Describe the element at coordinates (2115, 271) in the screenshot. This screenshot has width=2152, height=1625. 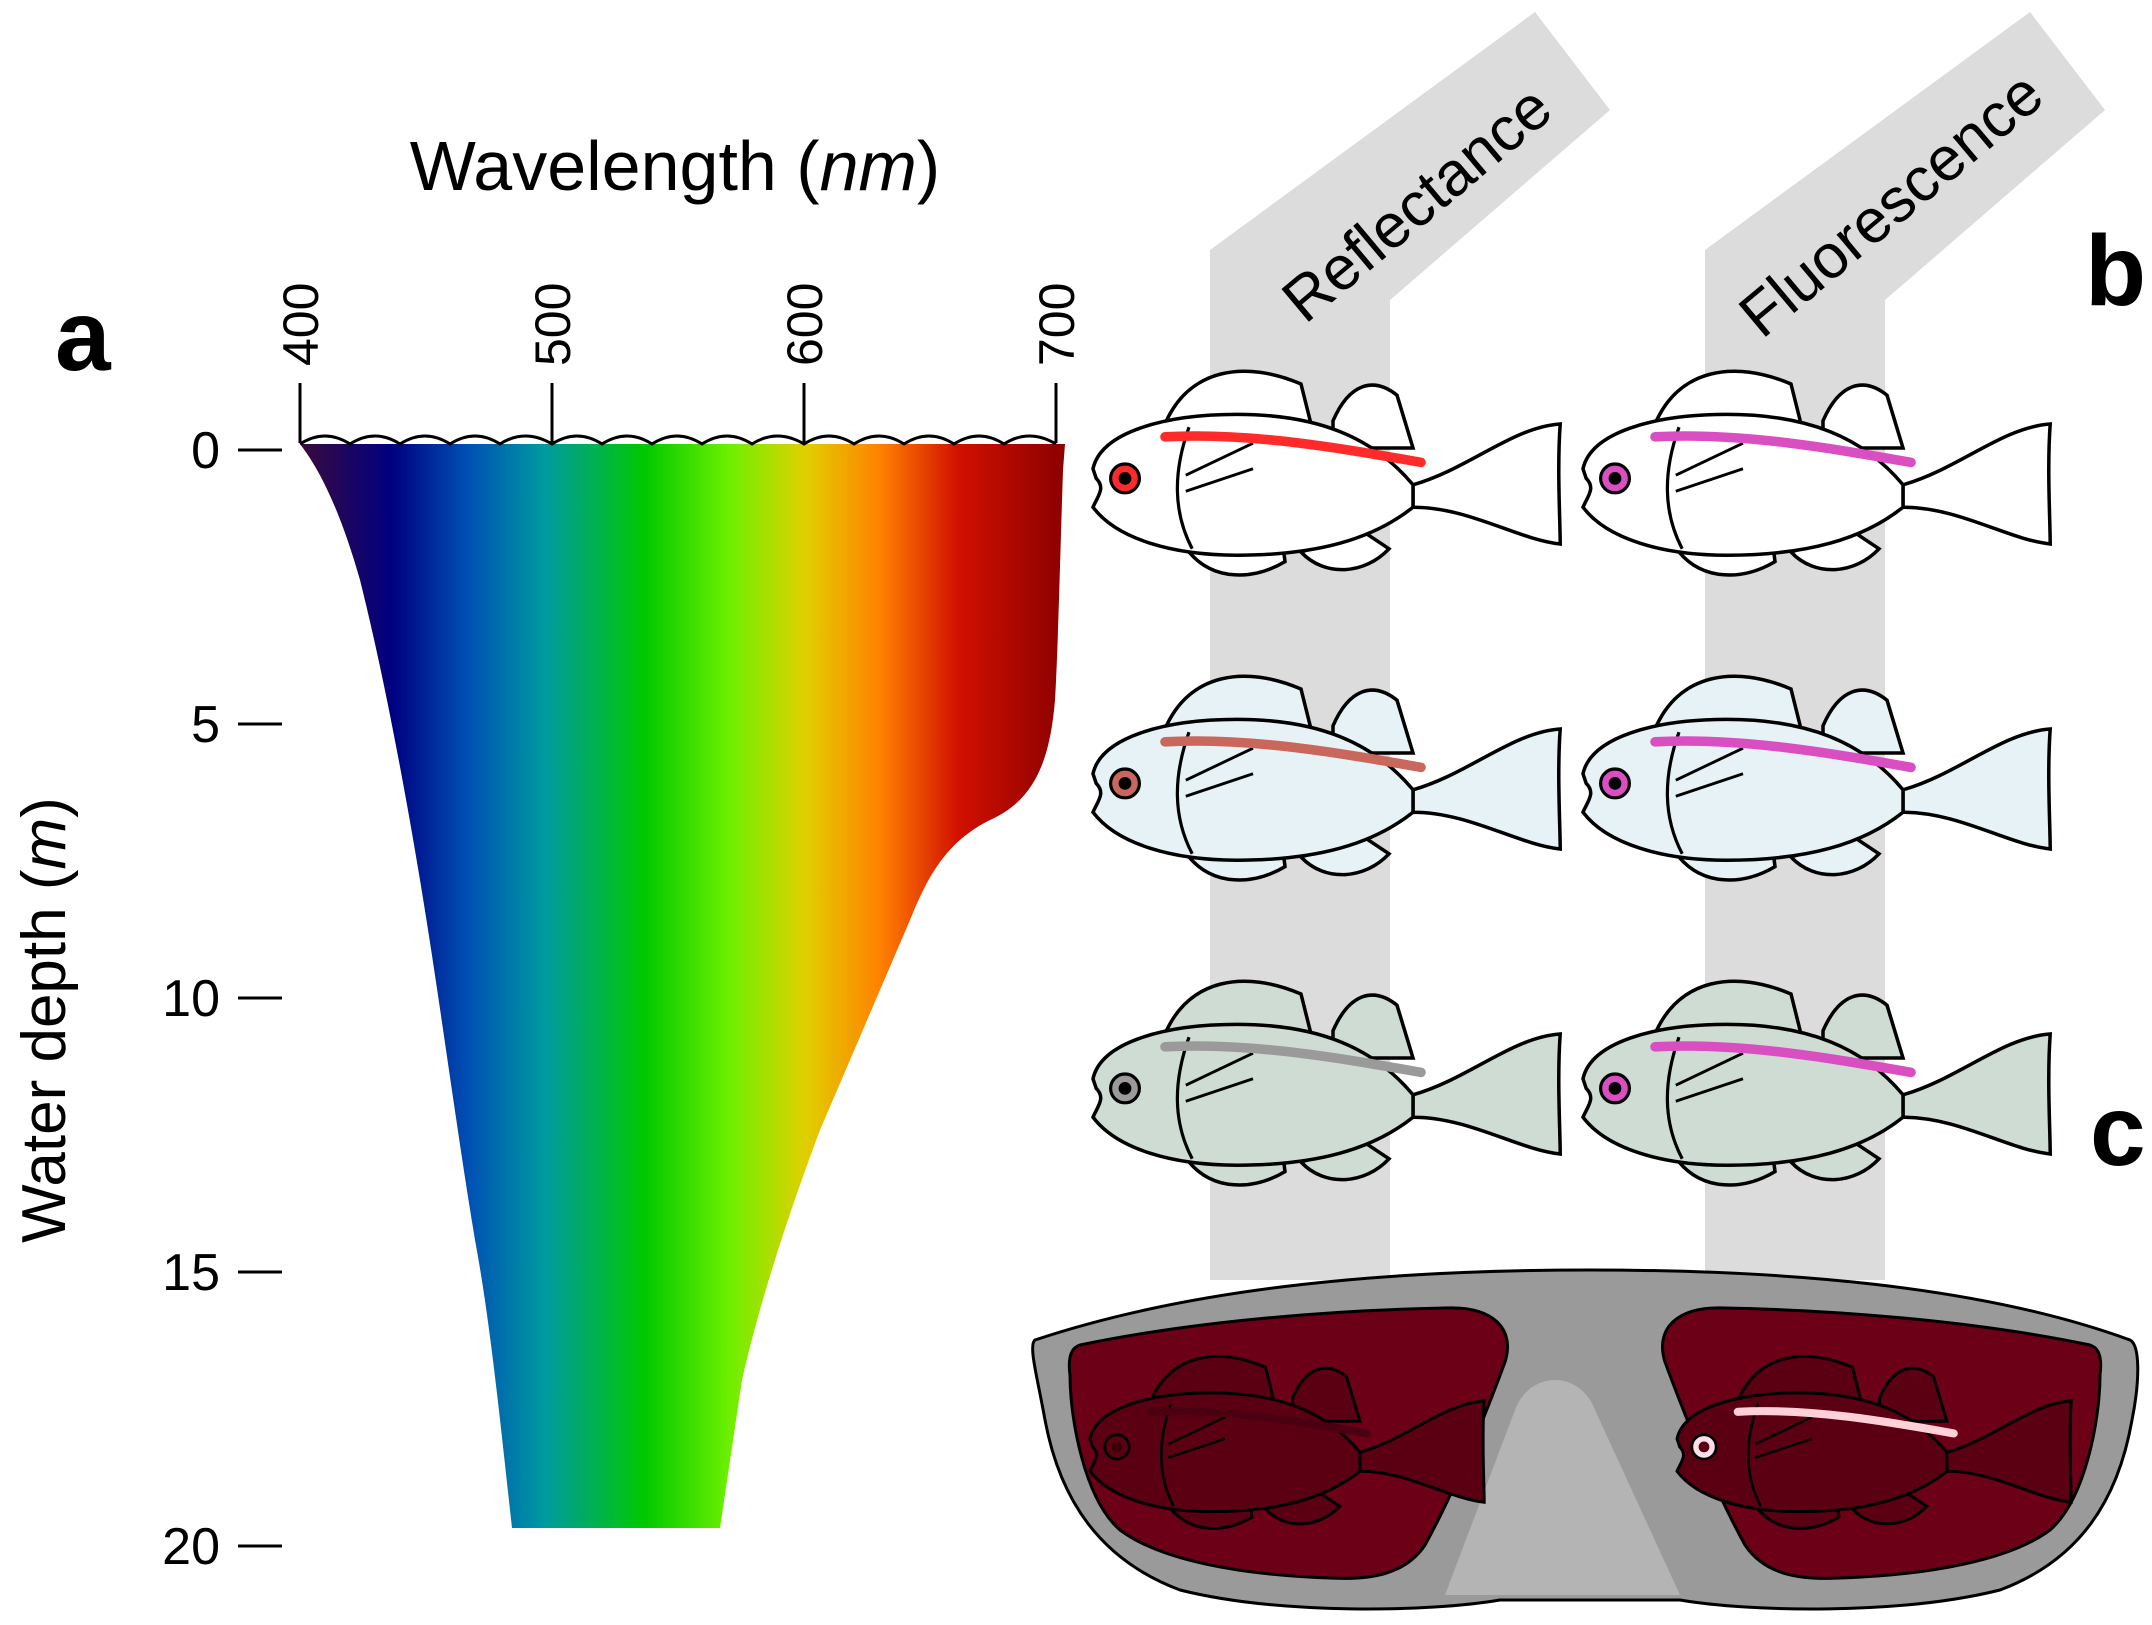
I see `panel-label-b: b` at that location.